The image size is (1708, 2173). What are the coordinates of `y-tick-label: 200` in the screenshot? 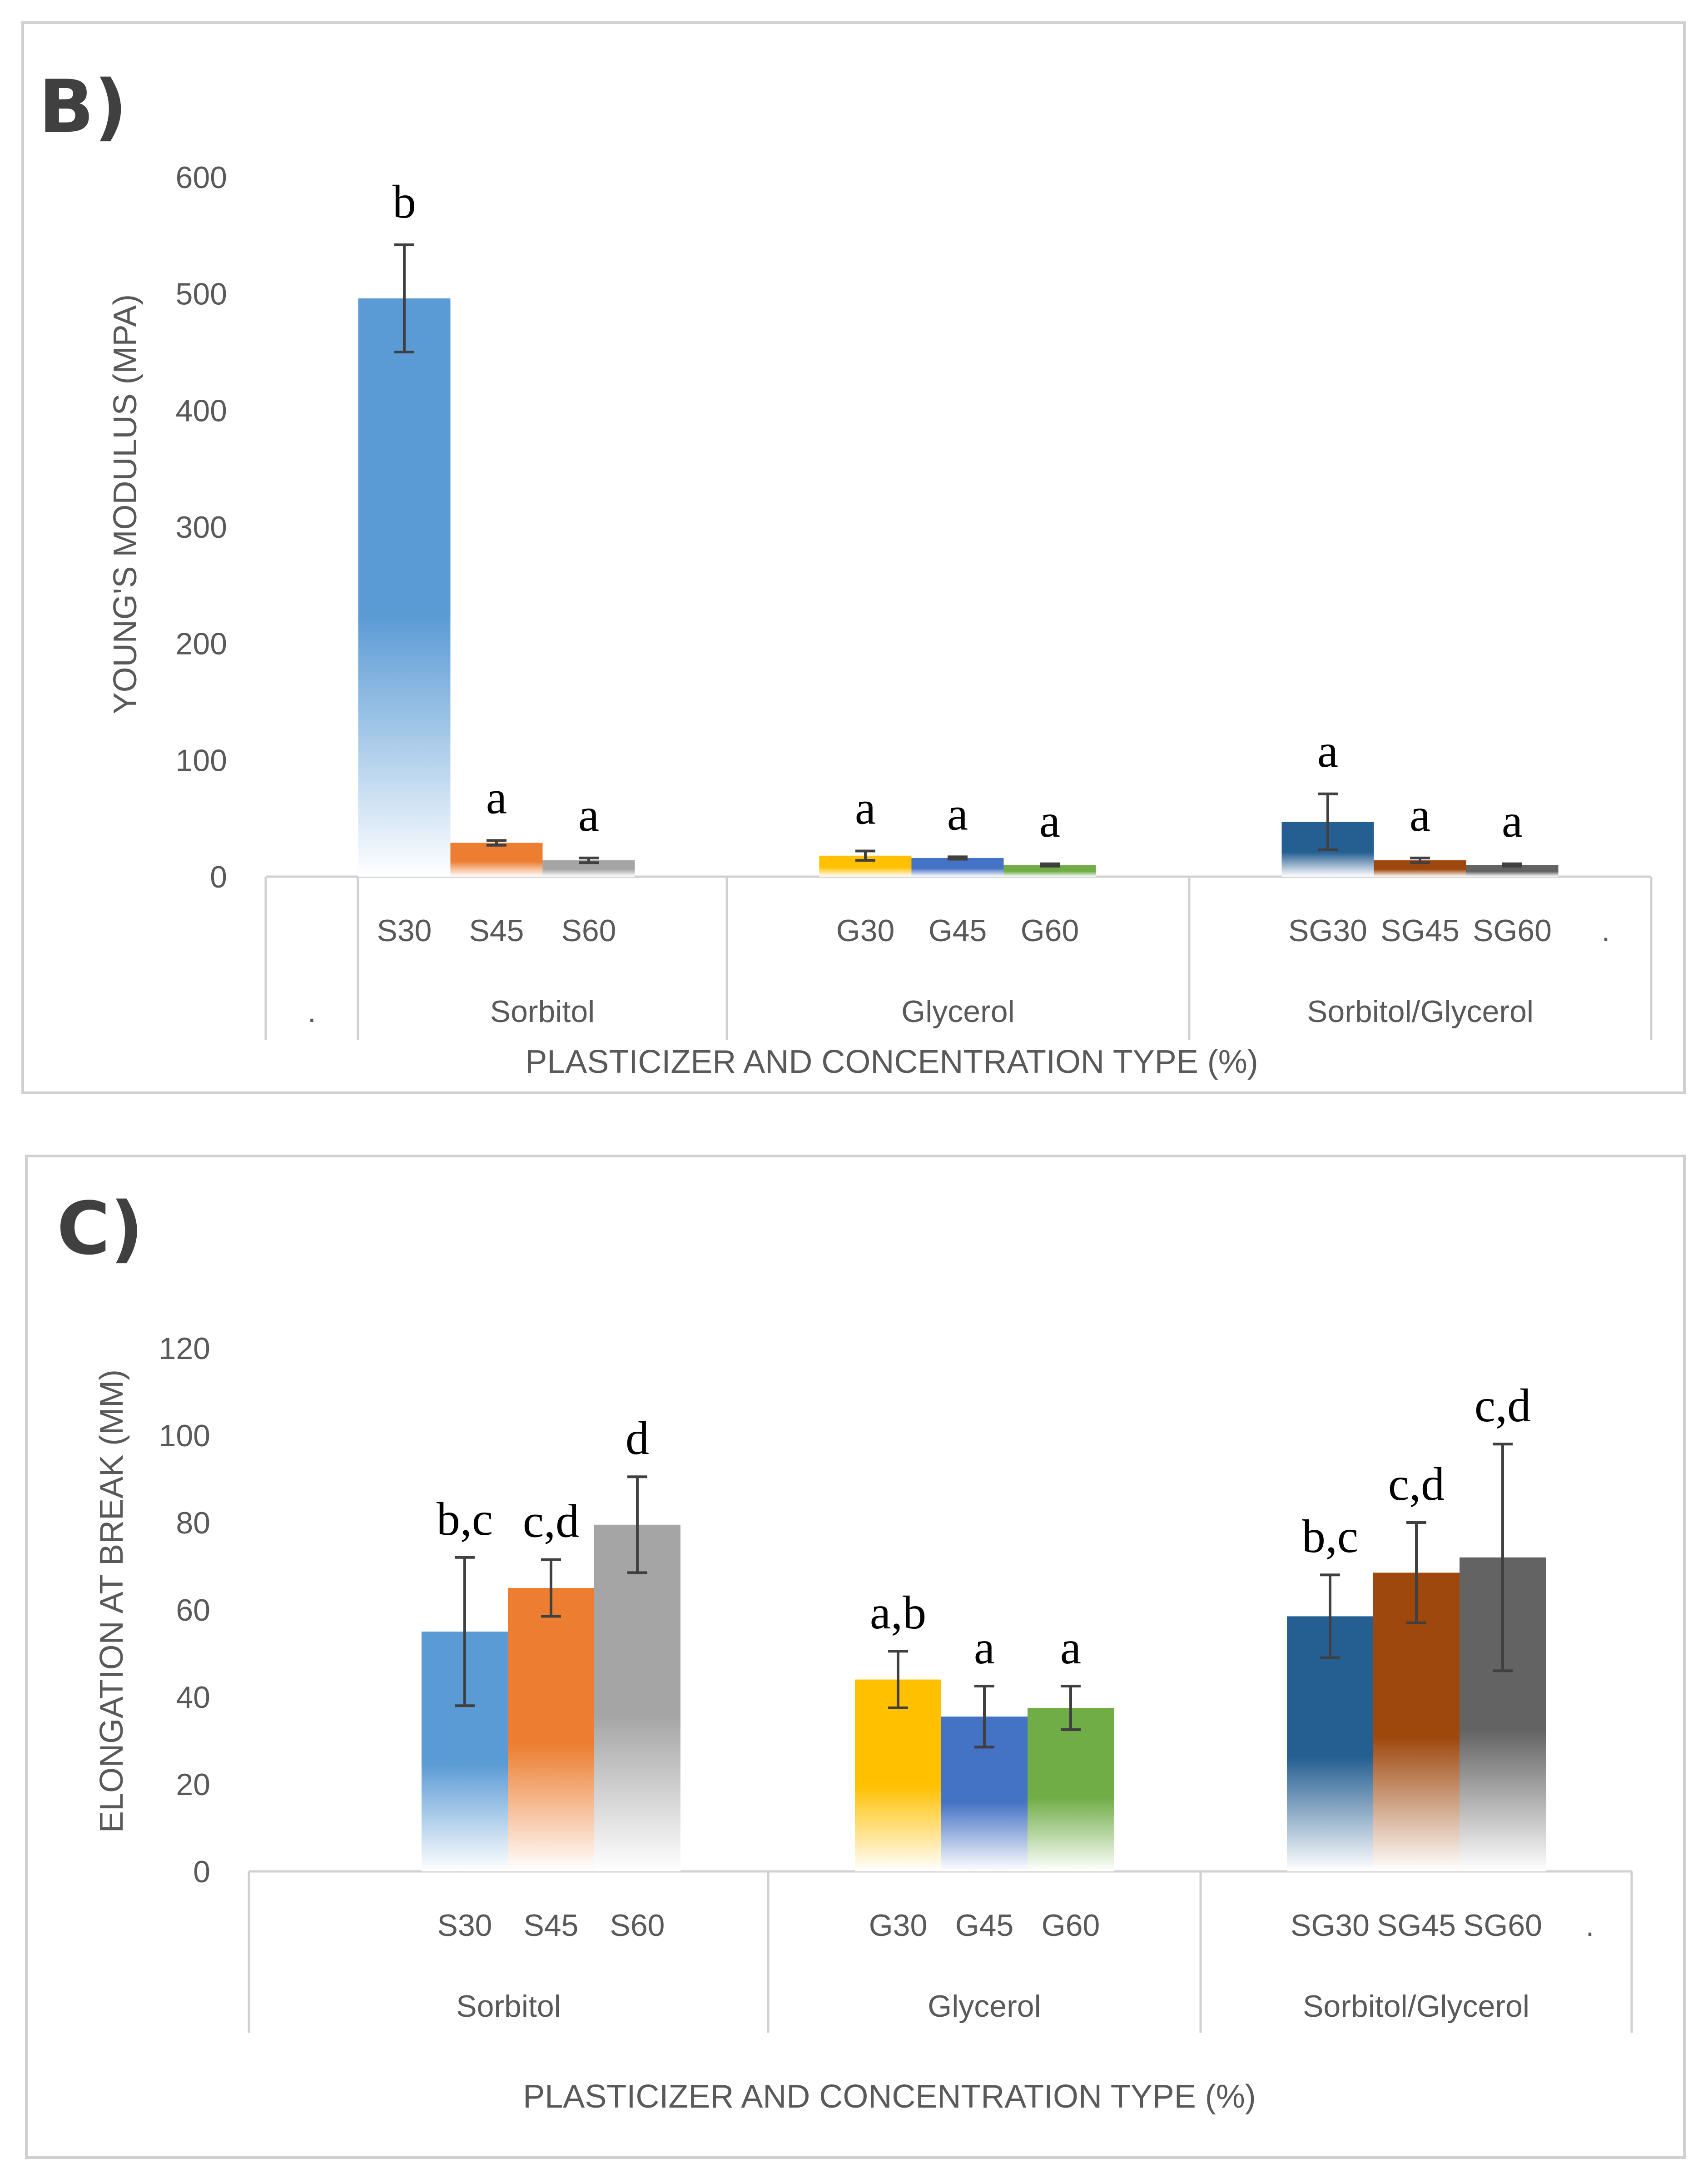 It's located at (201, 644).